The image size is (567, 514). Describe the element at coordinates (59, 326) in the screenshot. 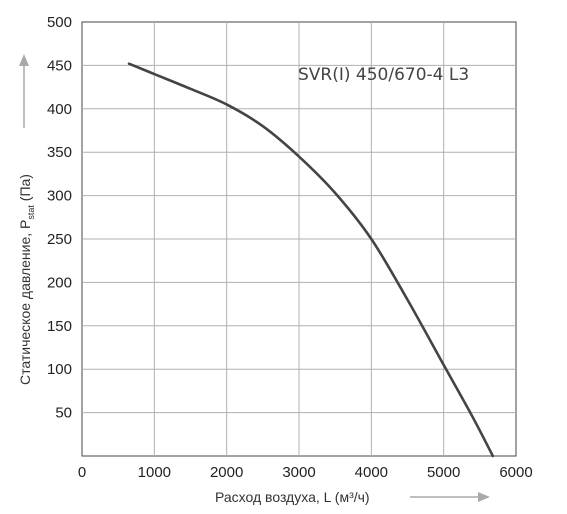

I see `y-tick-label: 150` at that location.